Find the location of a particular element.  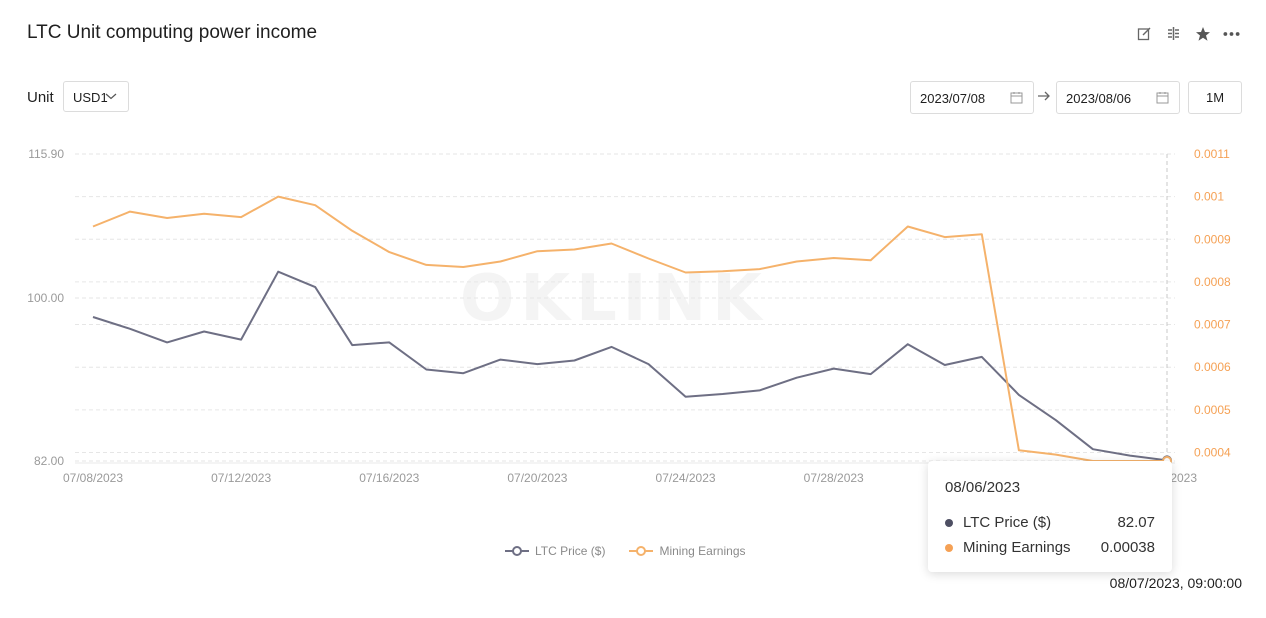

watermark: OKLINK is located at coordinates (614, 299).